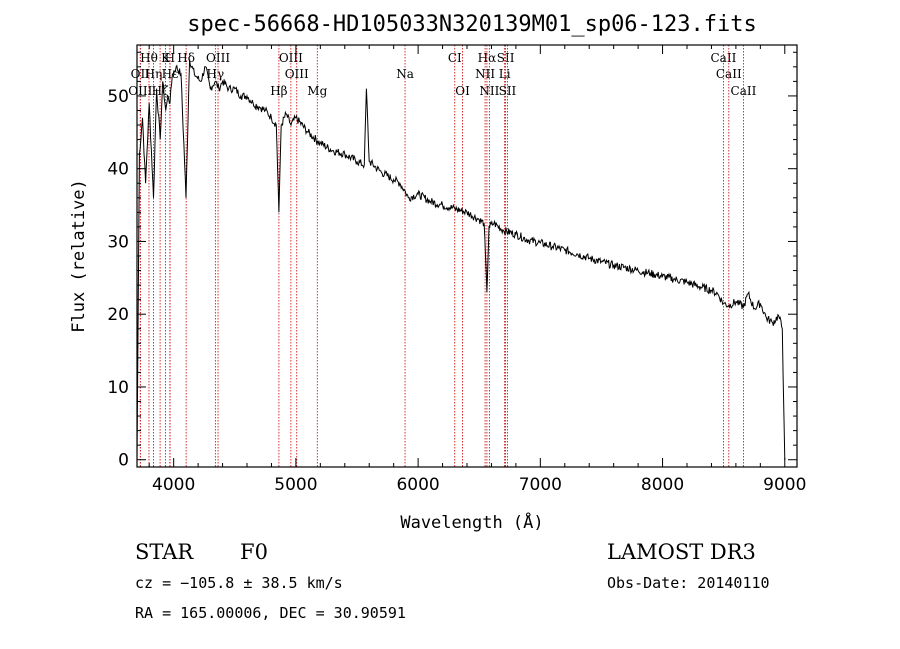  I want to click on spectral-line-label: OII, so click(141, 74).